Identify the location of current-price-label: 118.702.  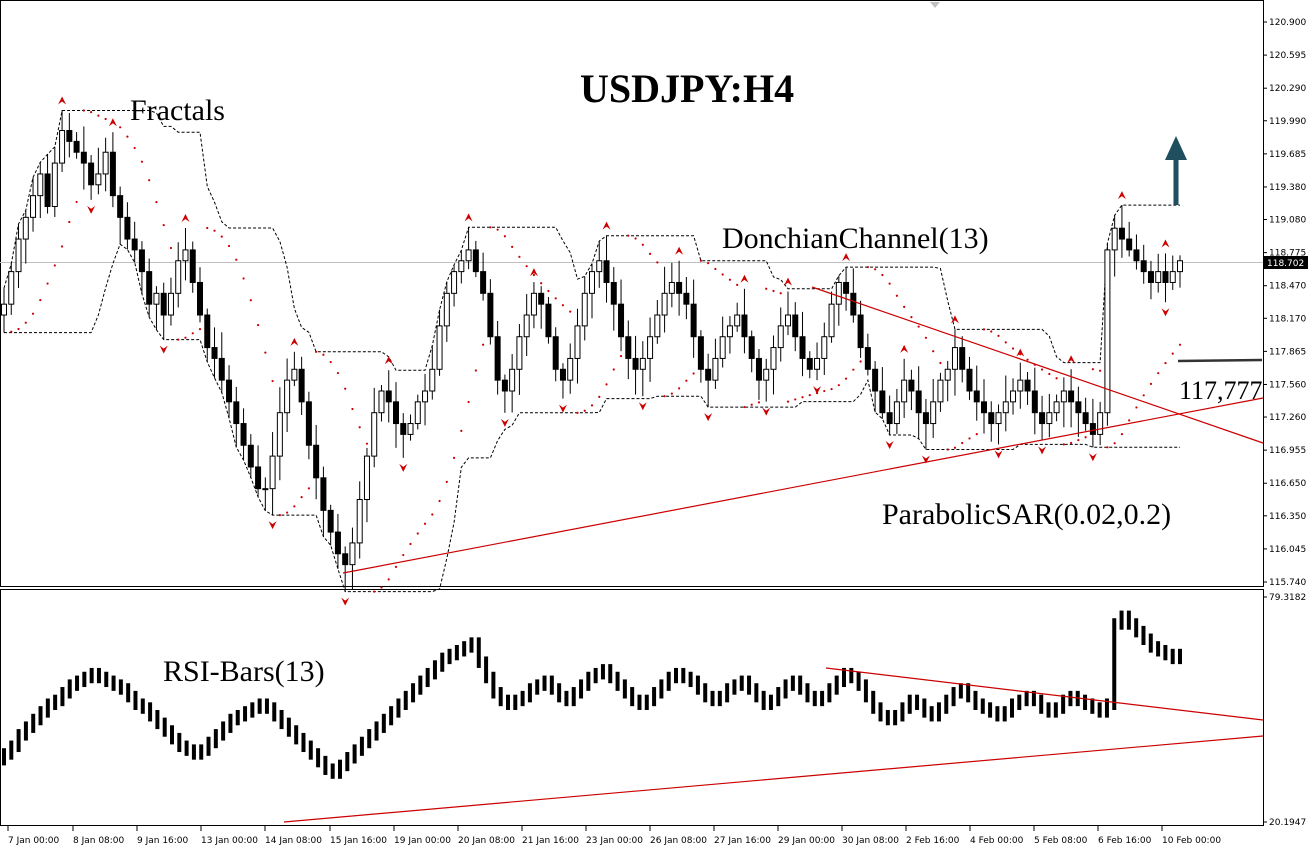
(1285, 264).